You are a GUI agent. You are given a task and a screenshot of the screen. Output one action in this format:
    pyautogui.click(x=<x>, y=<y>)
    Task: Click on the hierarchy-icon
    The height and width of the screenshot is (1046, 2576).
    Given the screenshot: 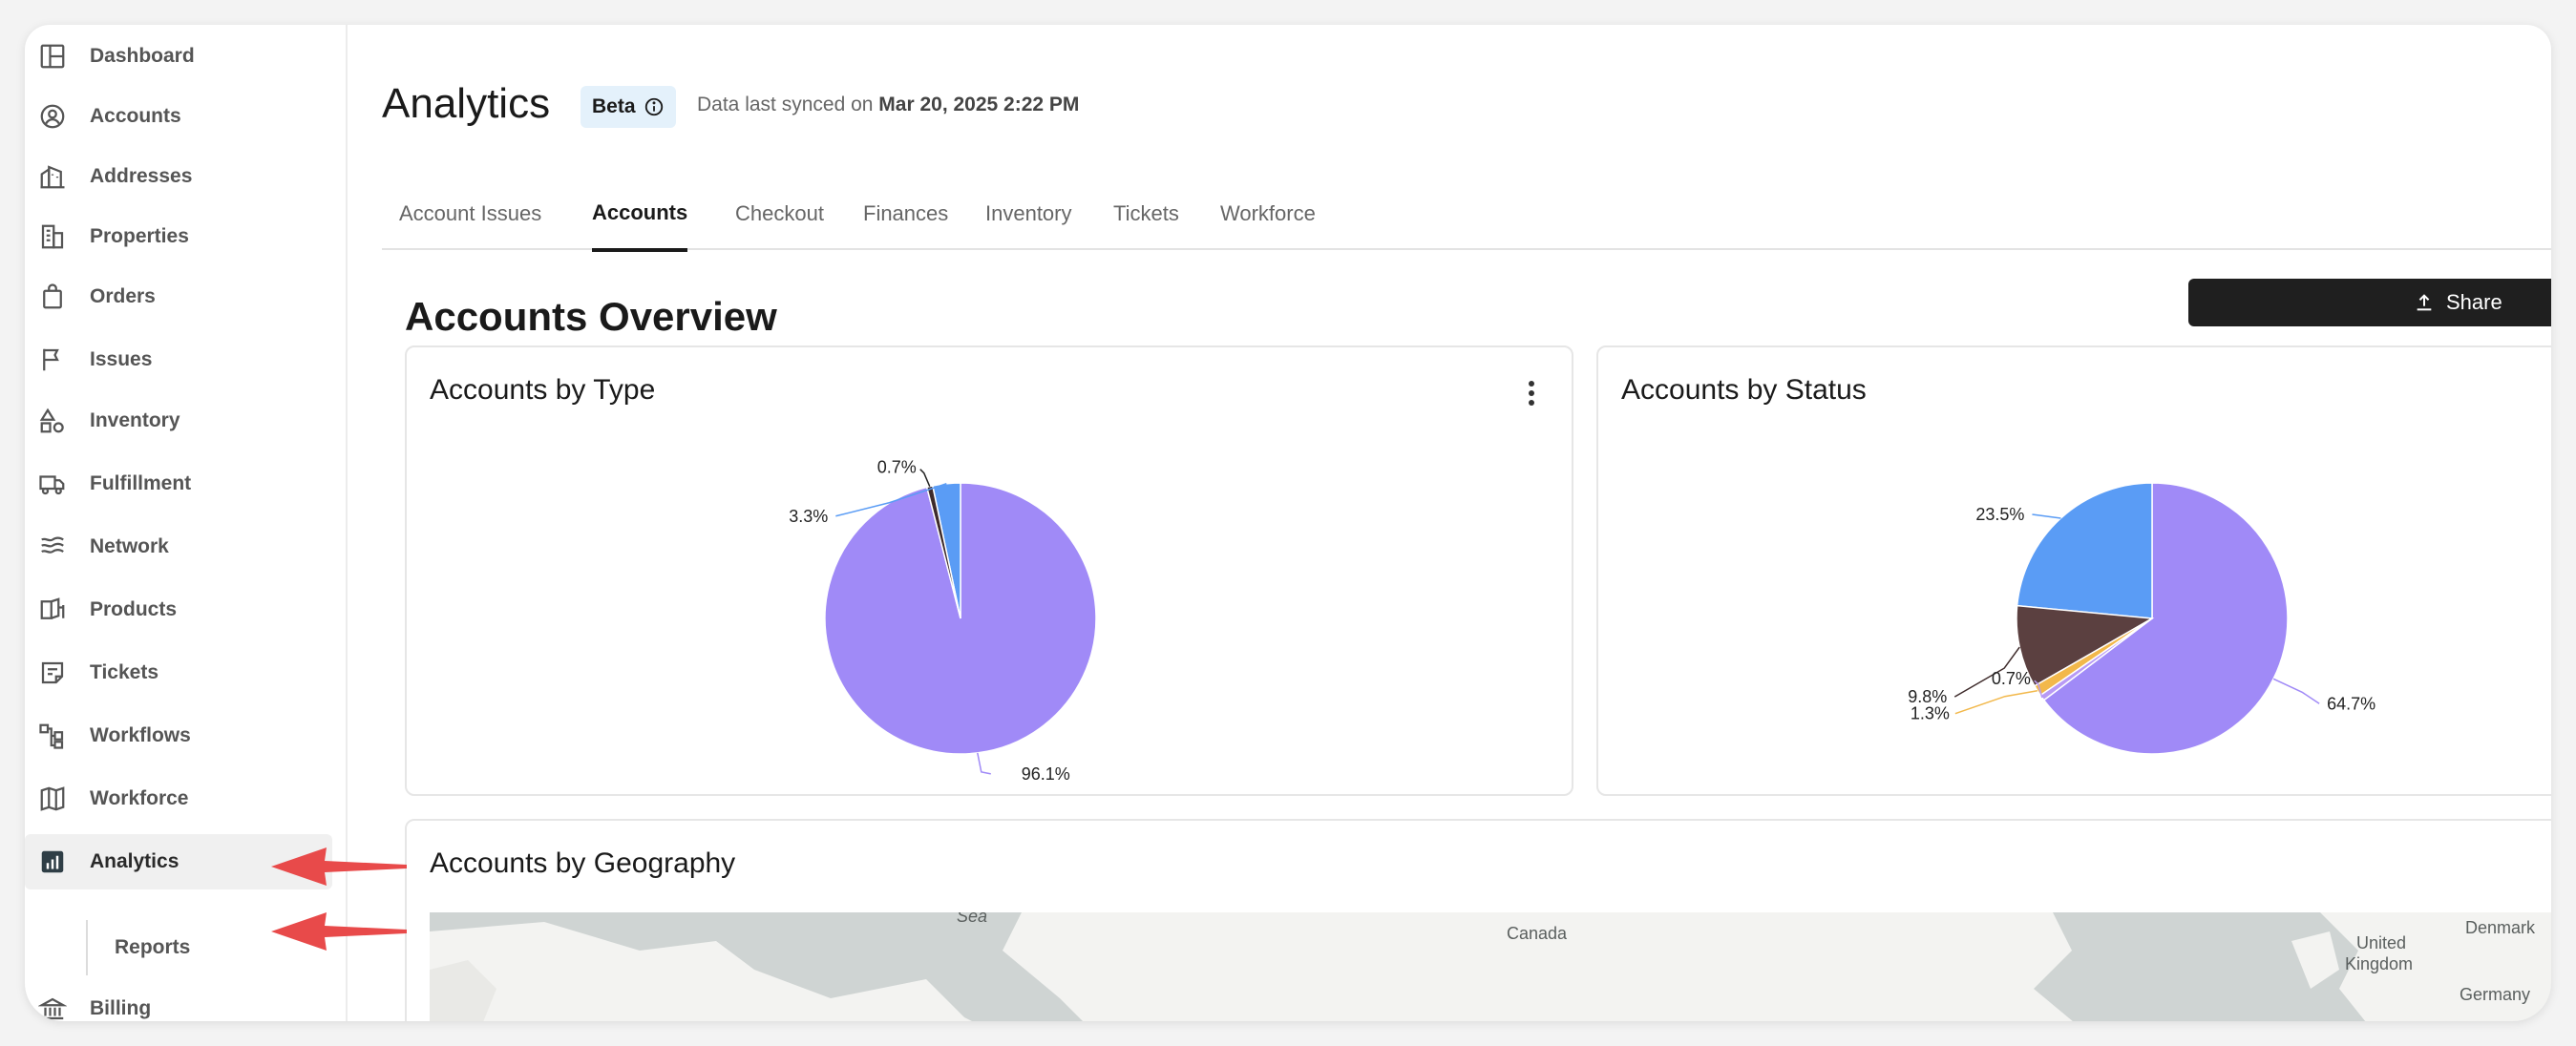 What is the action you would take?
    pyautogui.click(x=52, y=736)
    